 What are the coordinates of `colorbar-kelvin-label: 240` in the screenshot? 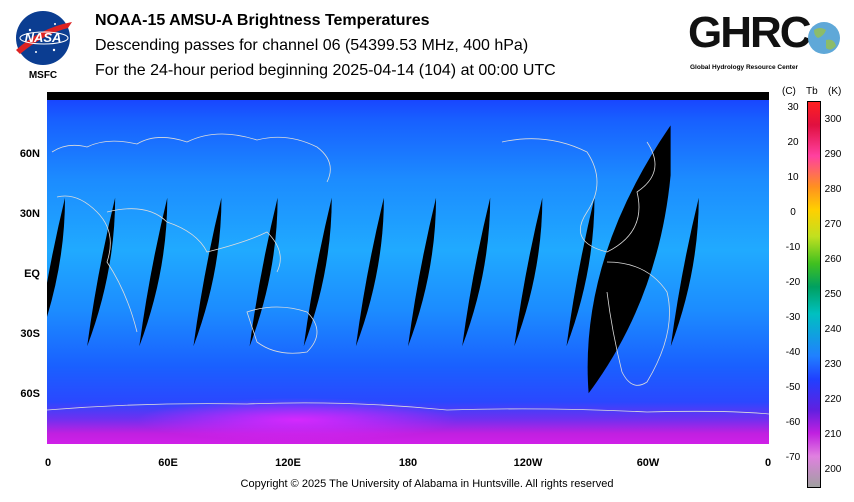 It's located at (833, 329).